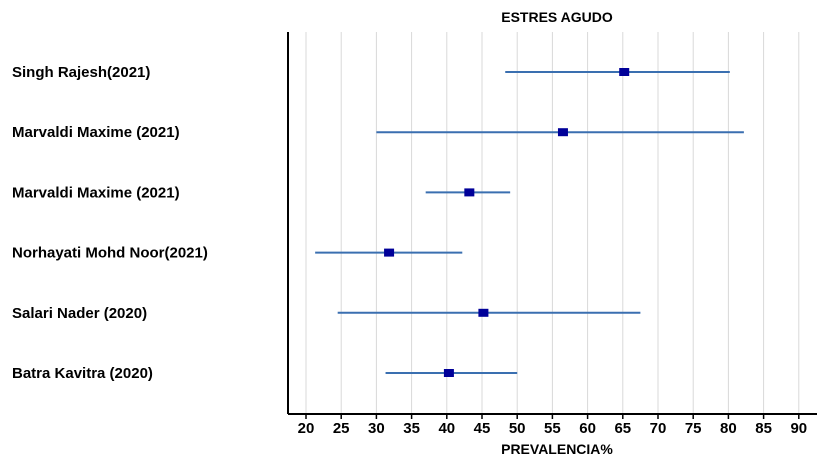 The image size is (817, 459). I want to click on x-tick-label: 80, so click(728, 428).